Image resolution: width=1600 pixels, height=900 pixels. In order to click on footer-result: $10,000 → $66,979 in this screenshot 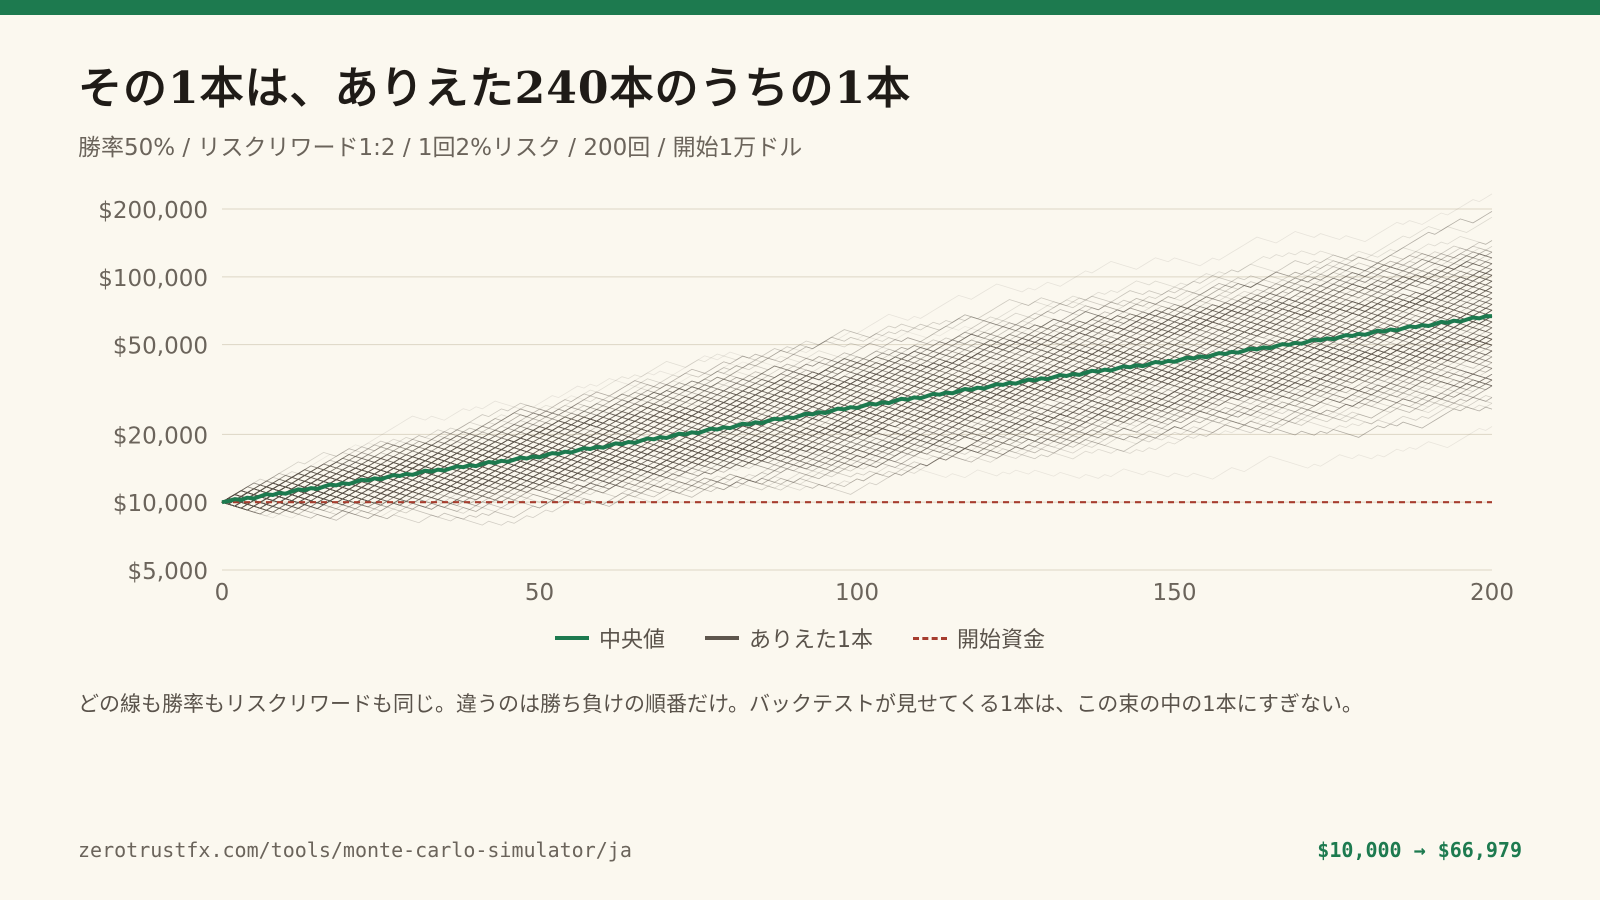, I will do `click(1419, 850)`.